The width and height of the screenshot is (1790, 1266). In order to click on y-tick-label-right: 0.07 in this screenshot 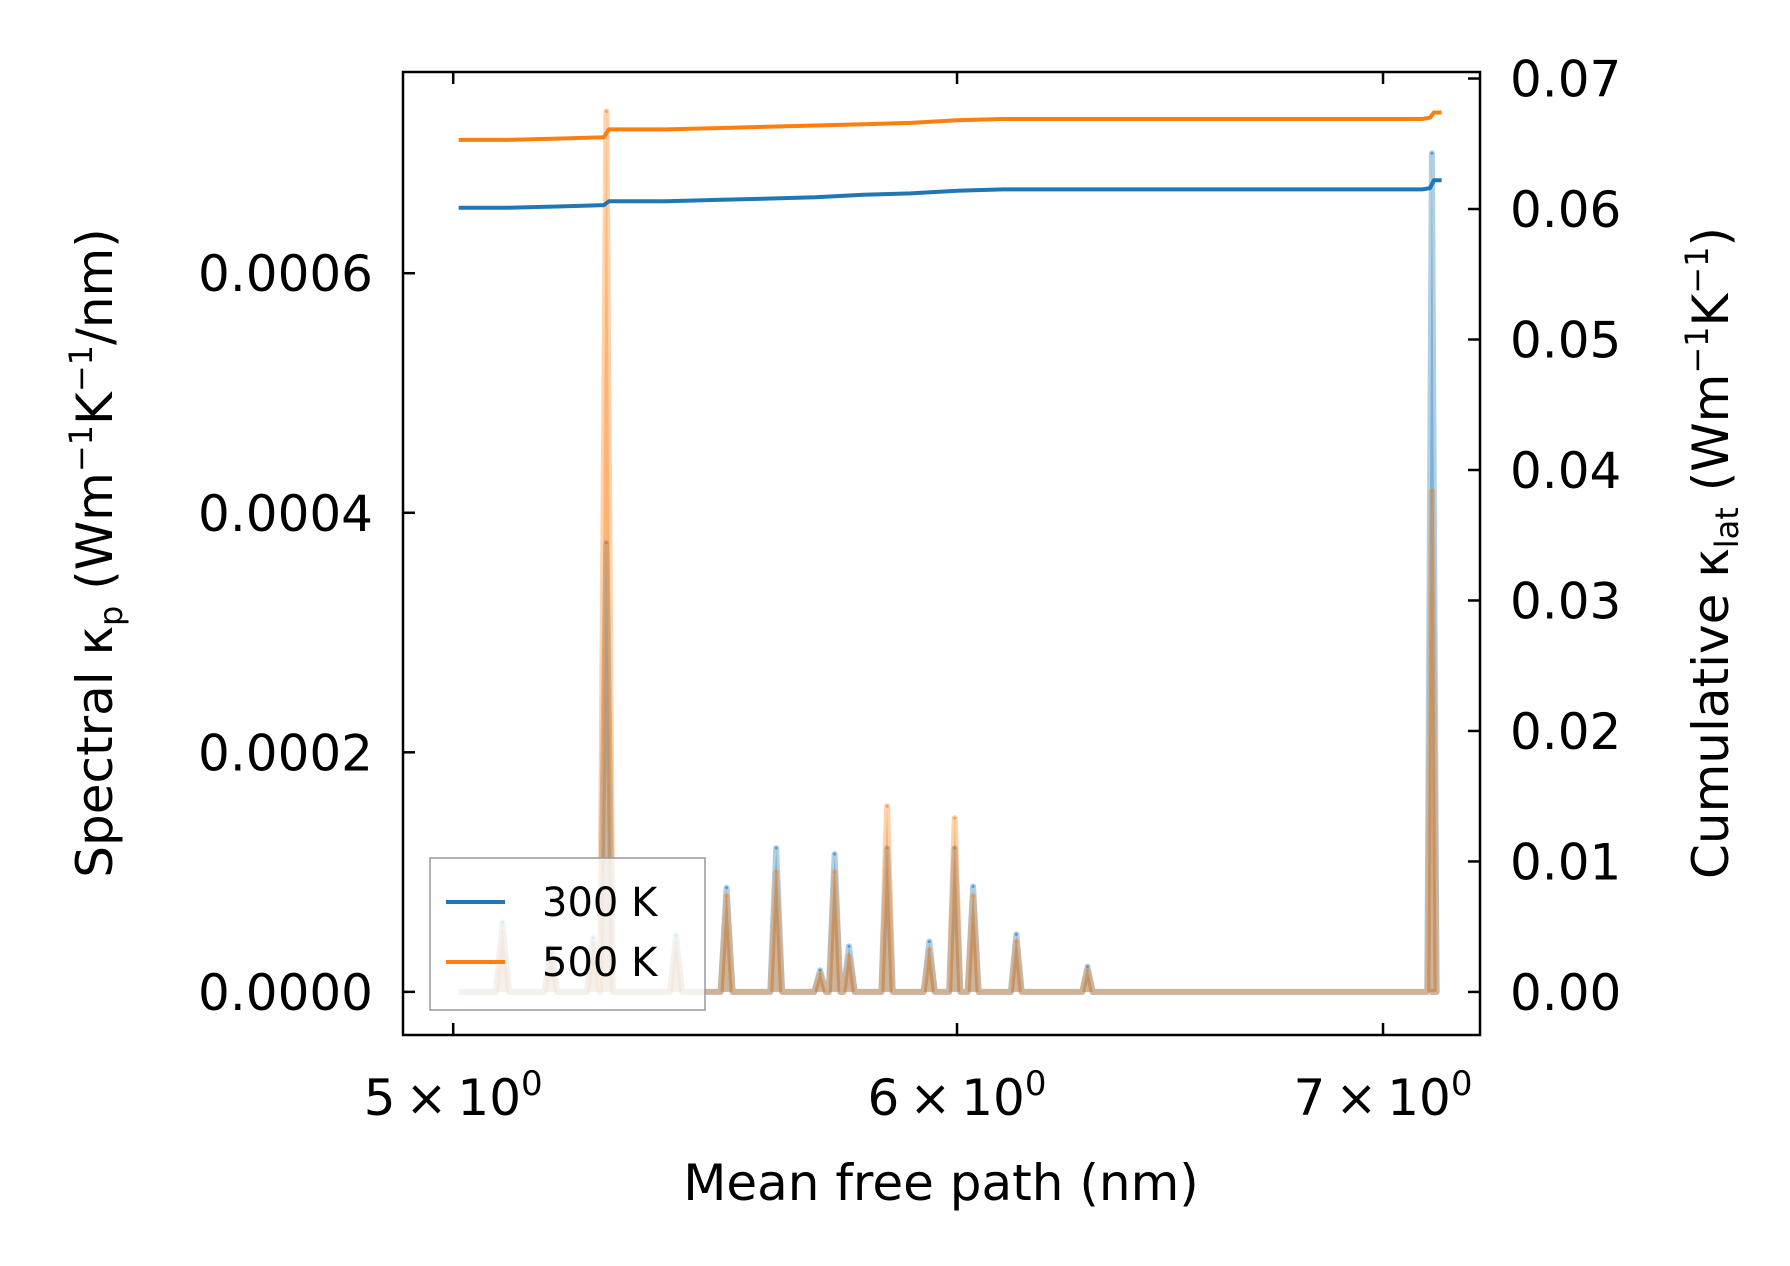, I will do `click(1565, 80)`.